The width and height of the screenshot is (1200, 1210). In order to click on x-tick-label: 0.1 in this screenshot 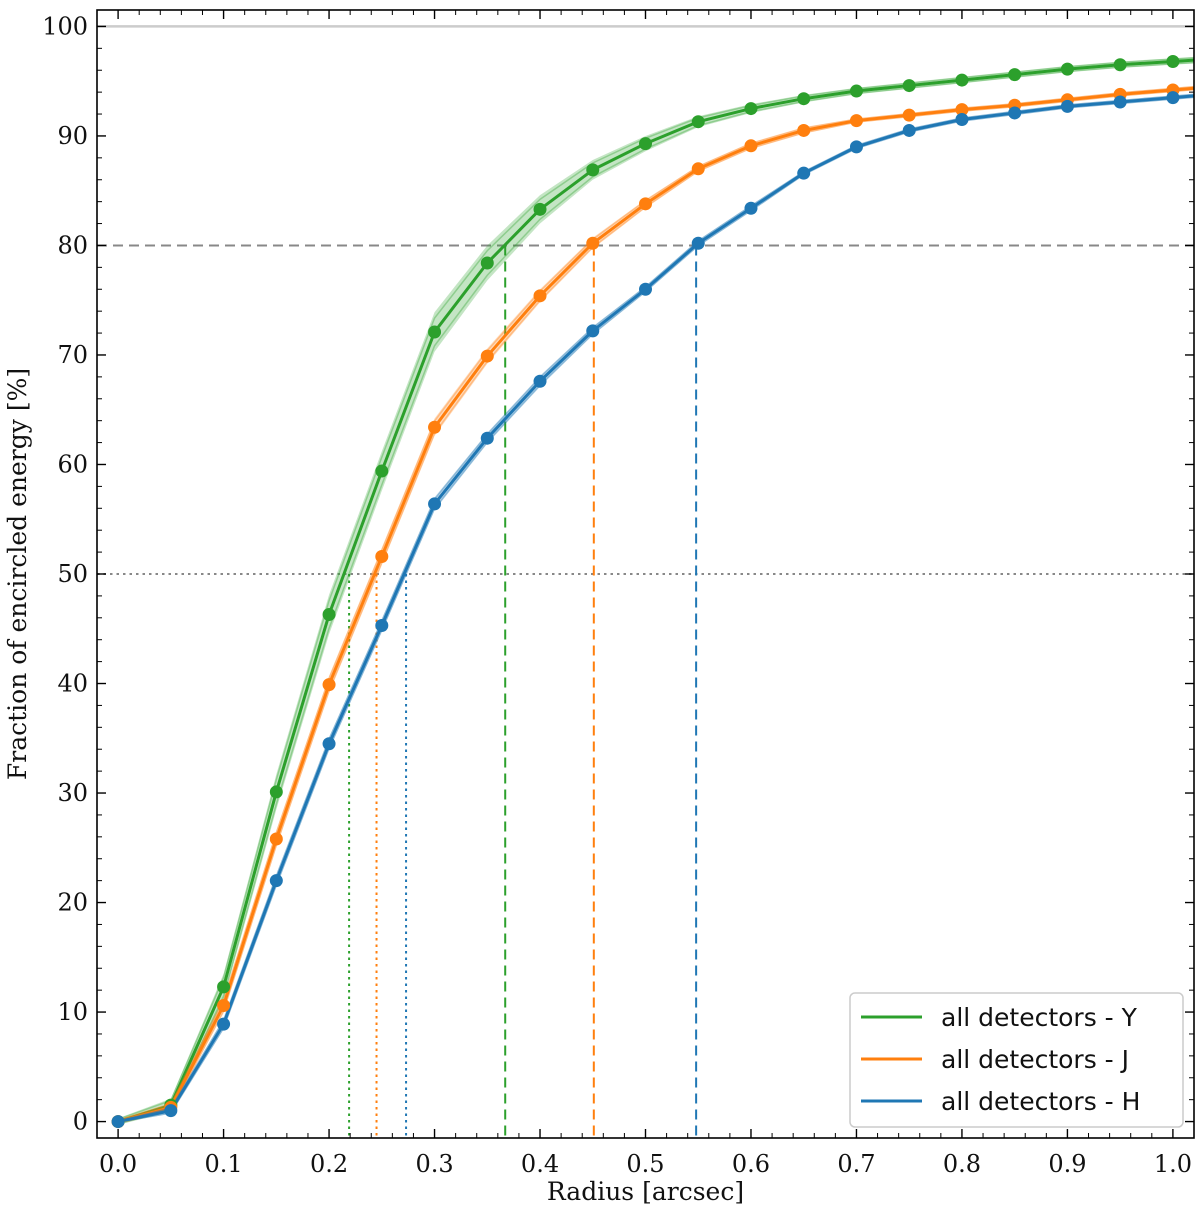, I will do `click(223, 1164)`.